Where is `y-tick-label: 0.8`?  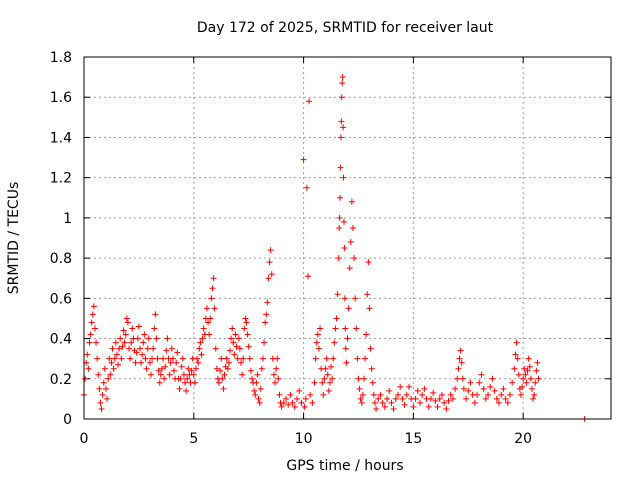 y-tick-label: 0.8 is located at coordinates (61, 259).